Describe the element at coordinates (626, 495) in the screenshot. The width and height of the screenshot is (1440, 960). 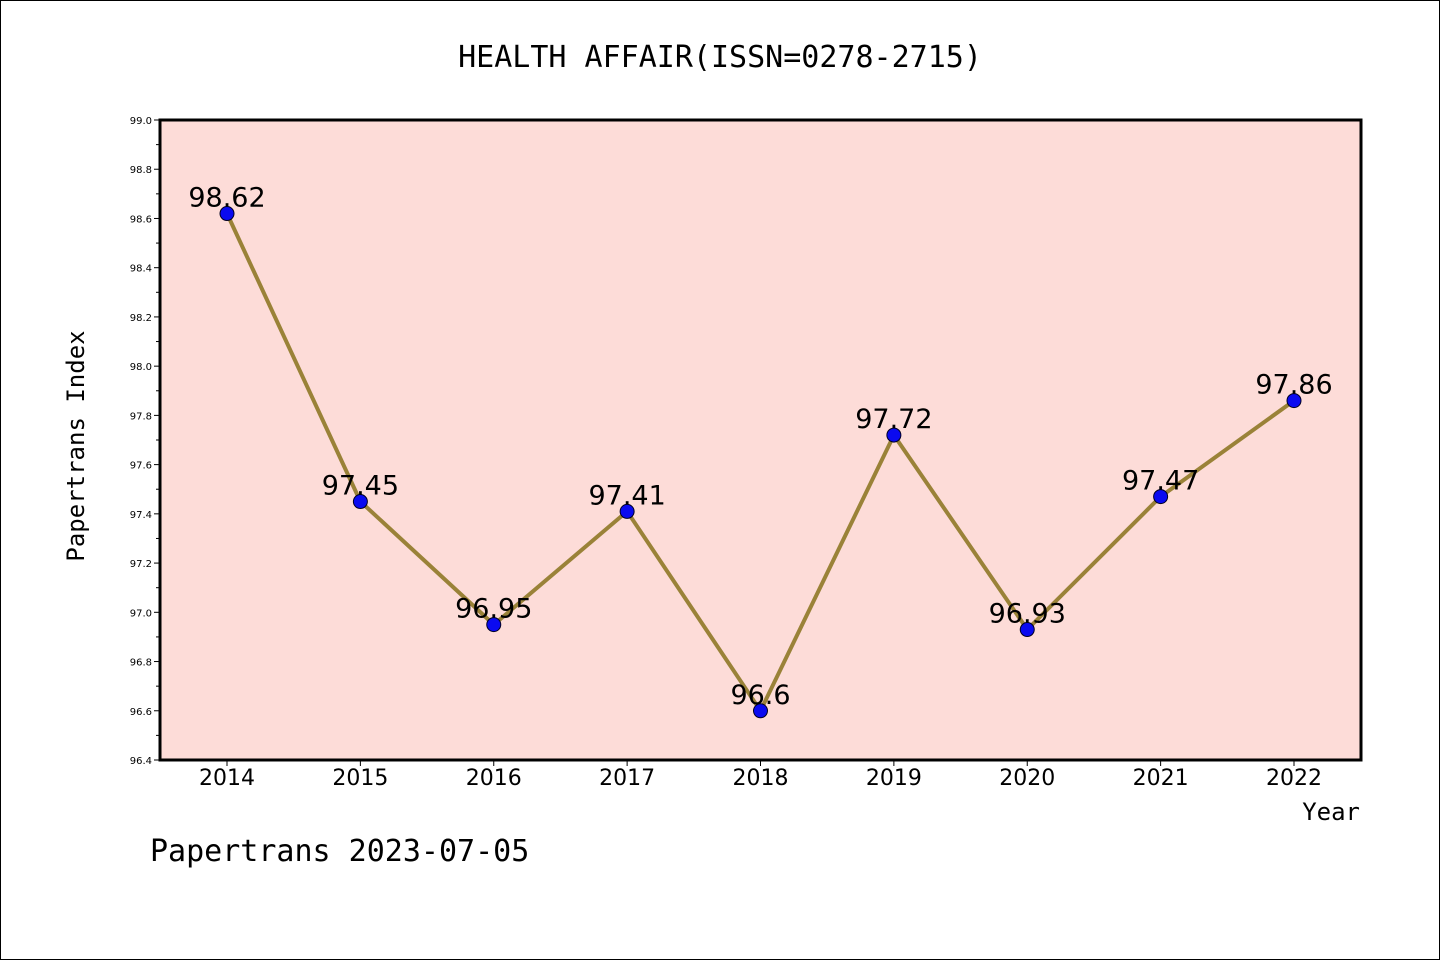
I see `data-label: 97.41` at that location.